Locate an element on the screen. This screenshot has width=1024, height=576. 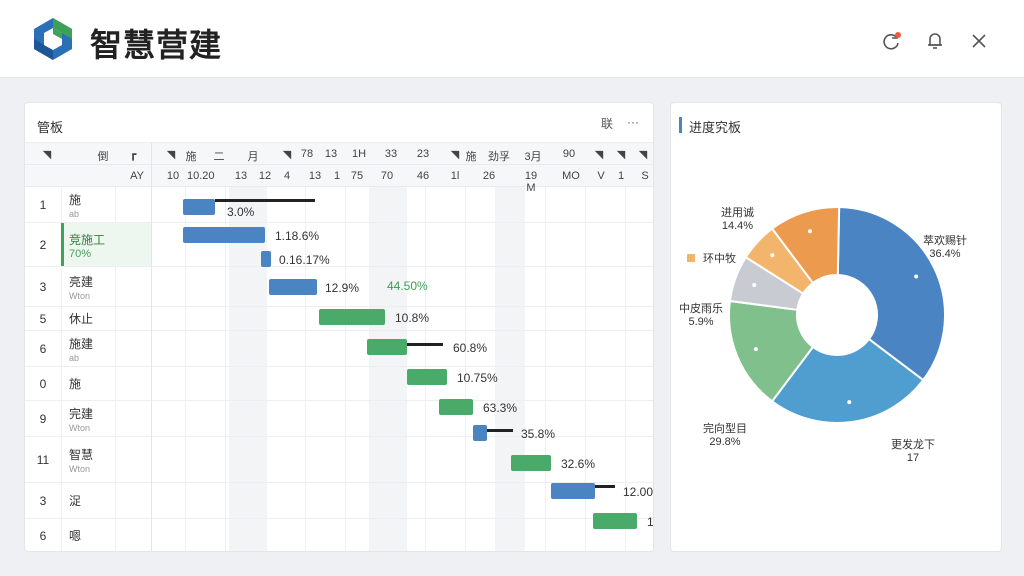
bar-progress-label: 12.00 is located at coordinates (638, 492).